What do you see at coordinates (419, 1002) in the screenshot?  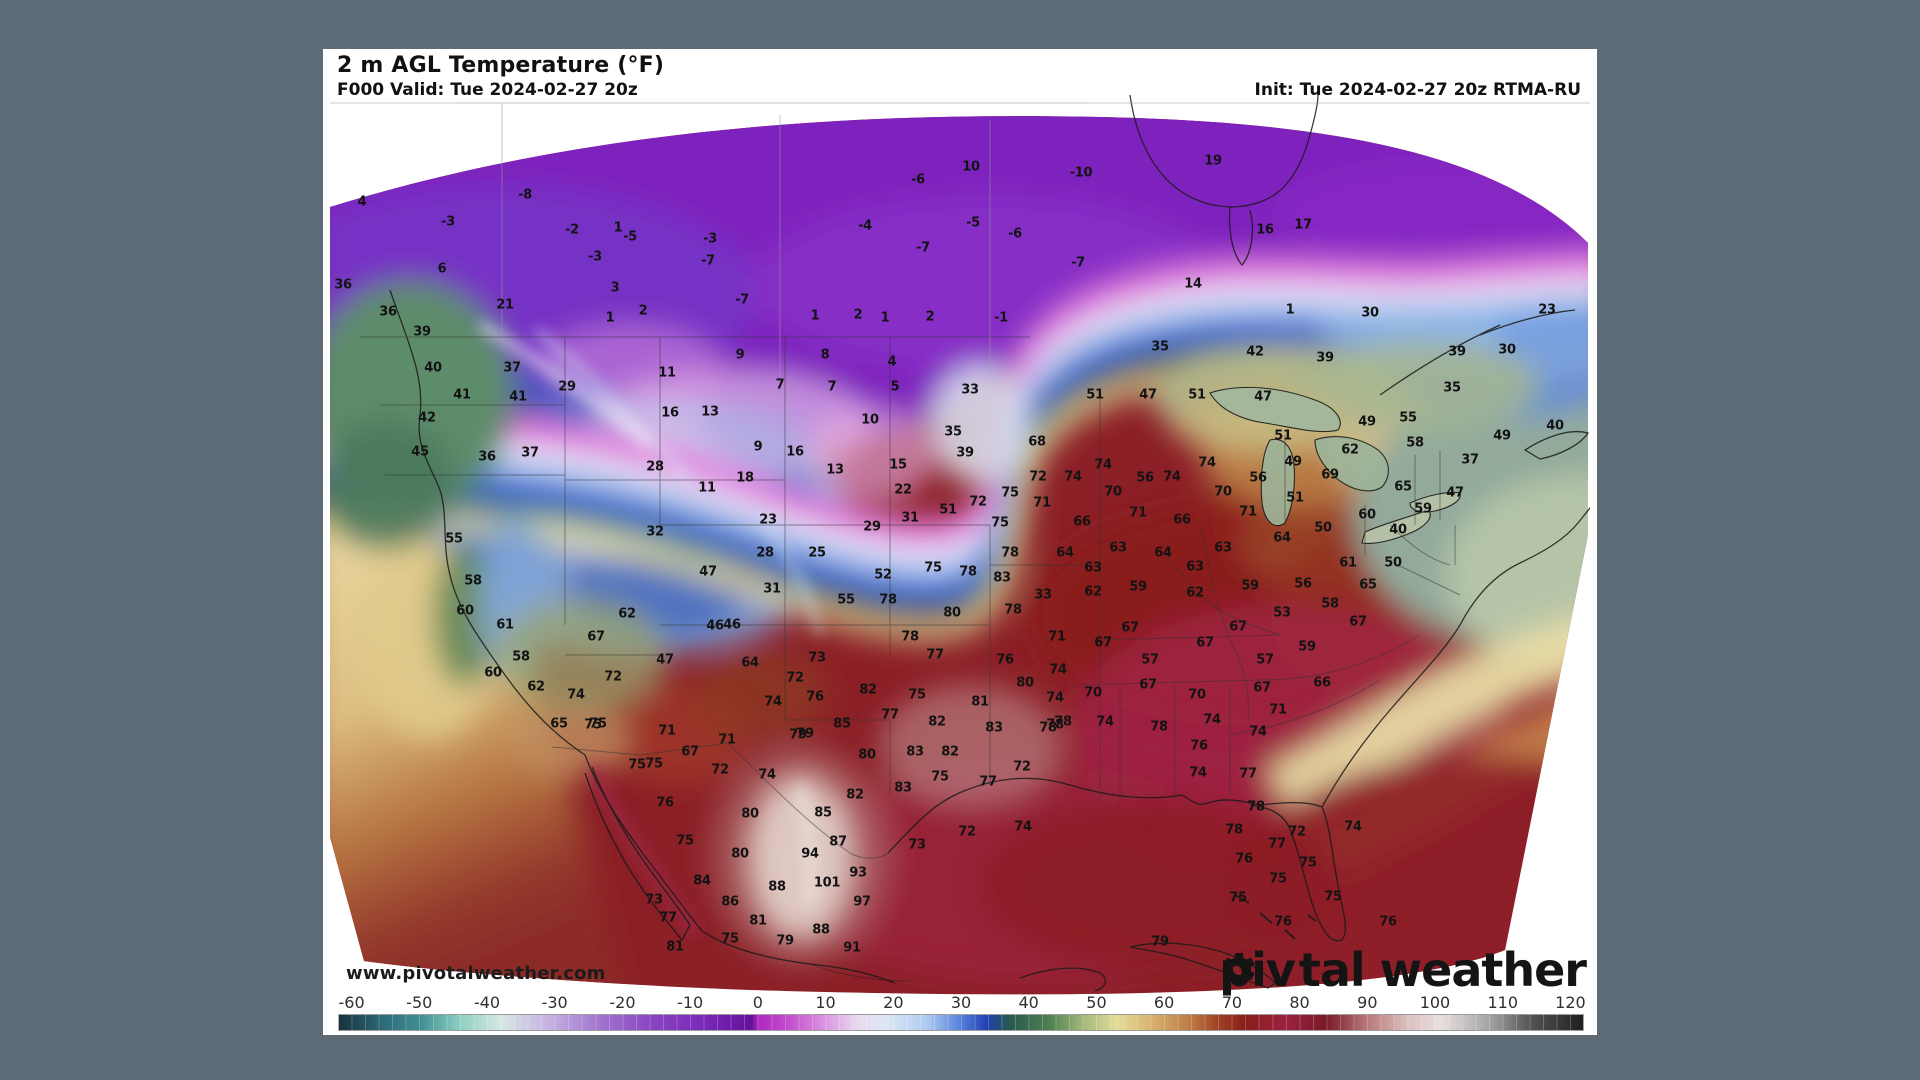 I see `colorbar-tick: -50` at bounding box center [419, 1002].